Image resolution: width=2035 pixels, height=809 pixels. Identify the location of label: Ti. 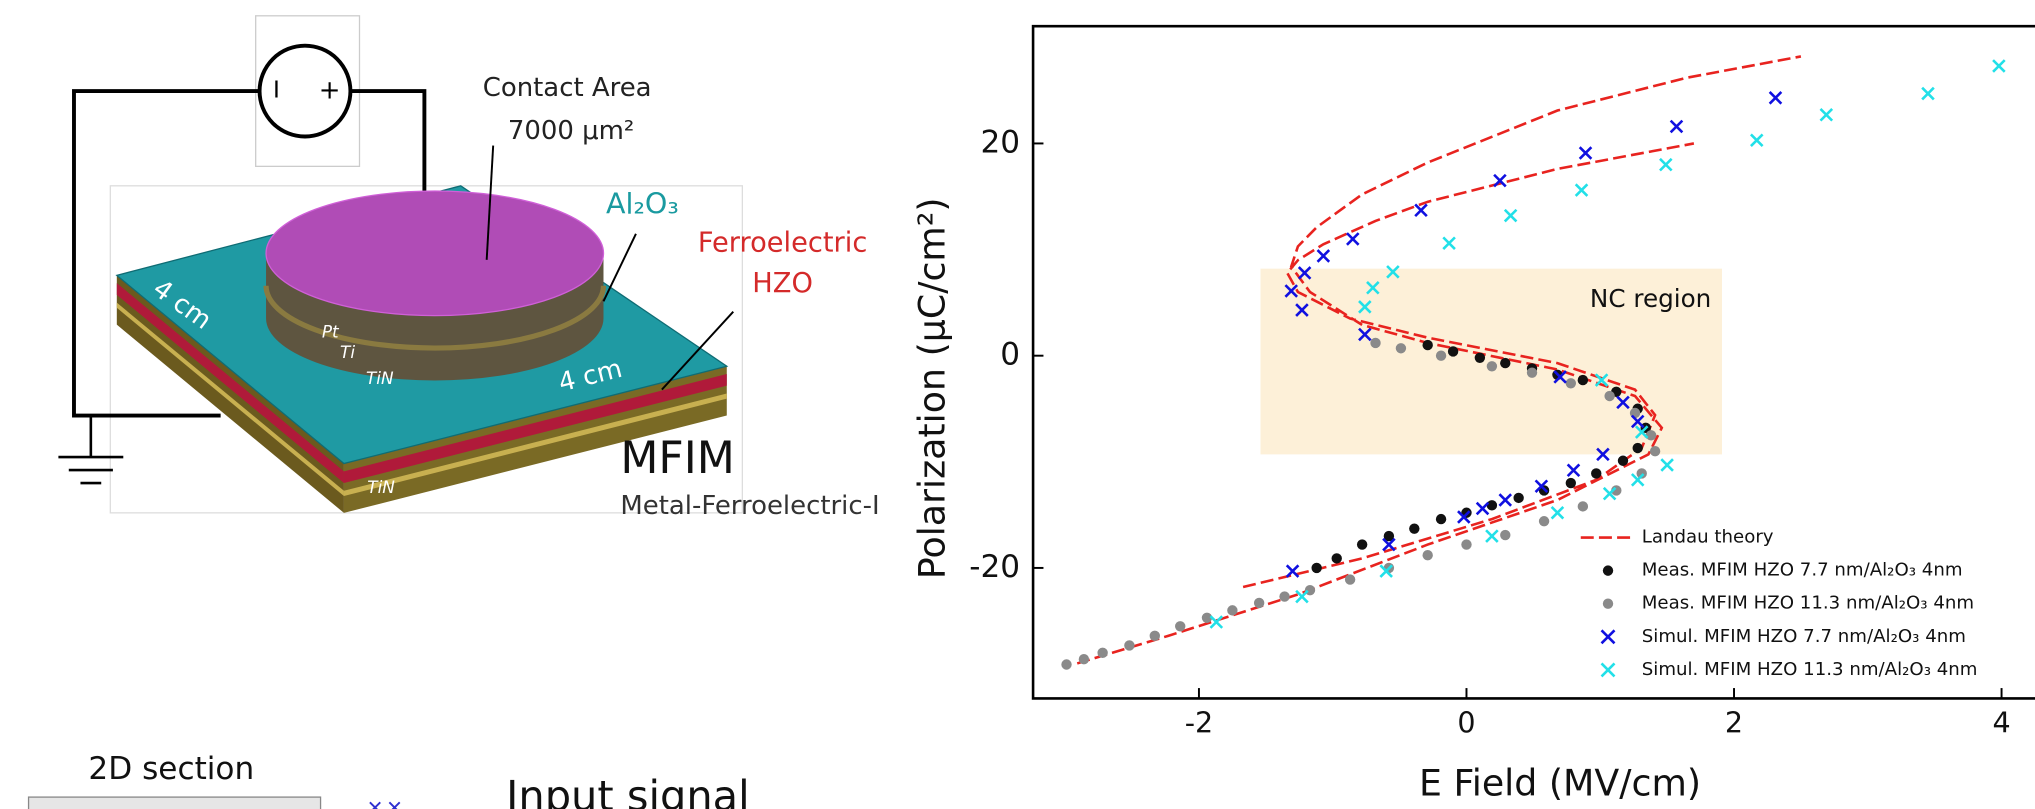
(347, 352).